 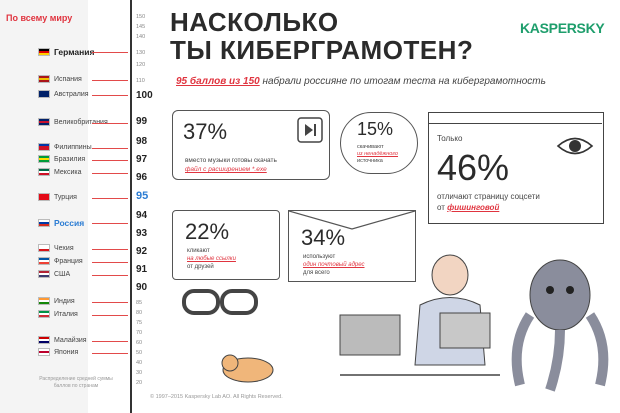 I want to click on ruler-tick-label: 98, so click(x=142, y=141).